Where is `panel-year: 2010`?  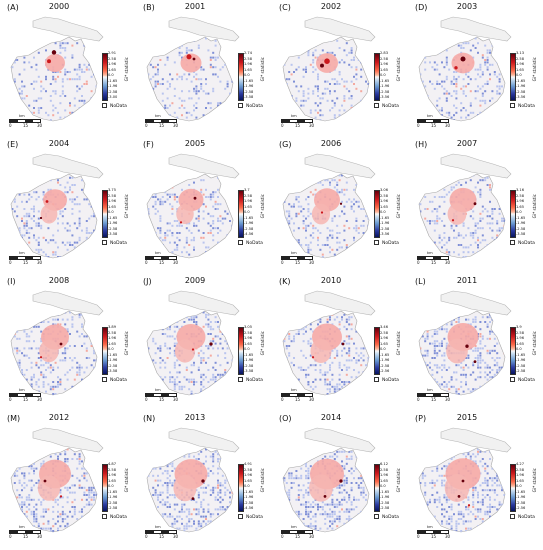
panel-year: 2010 is located at coordinates (331, 280).